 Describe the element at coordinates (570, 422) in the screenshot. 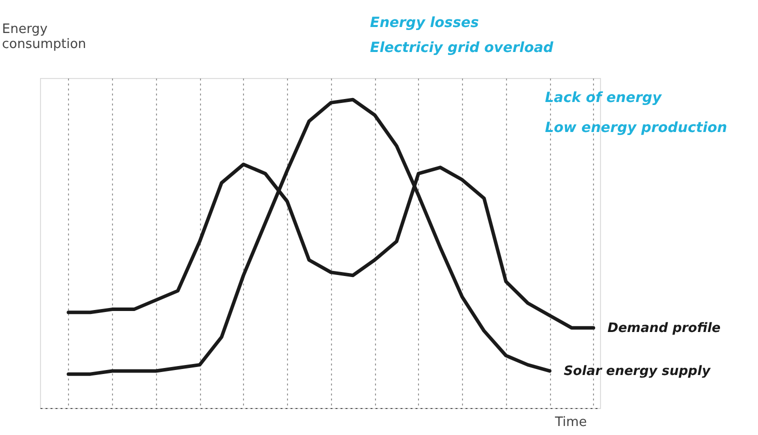

I see `x-axis-title: Time` at that location.